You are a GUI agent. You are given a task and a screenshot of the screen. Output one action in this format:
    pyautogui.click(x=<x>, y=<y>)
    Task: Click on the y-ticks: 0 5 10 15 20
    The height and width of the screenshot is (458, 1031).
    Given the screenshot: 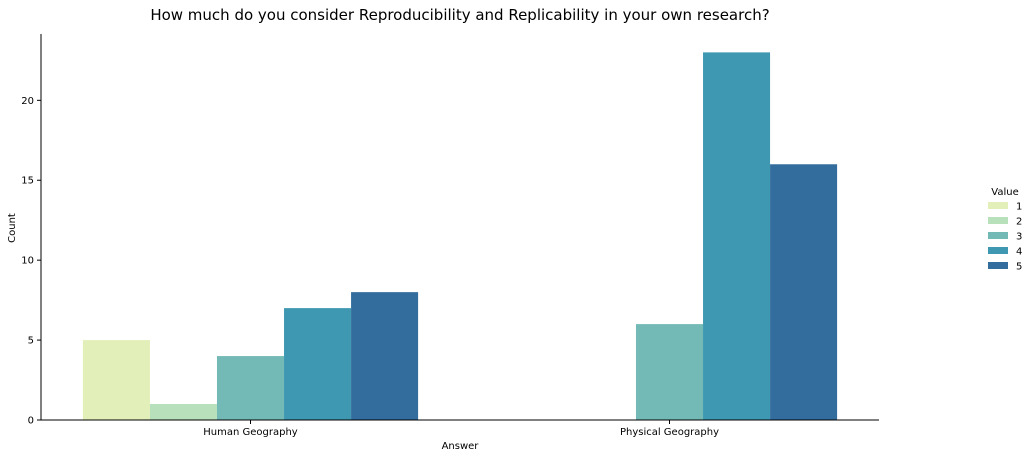 What is the action you would take?
    pyautogui.click(x=31, y=261)
    